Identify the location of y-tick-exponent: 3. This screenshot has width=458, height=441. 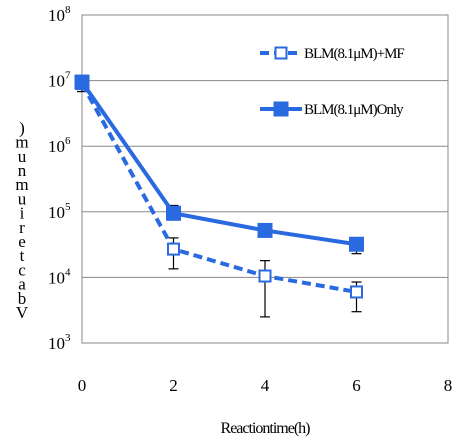
(68, 338).